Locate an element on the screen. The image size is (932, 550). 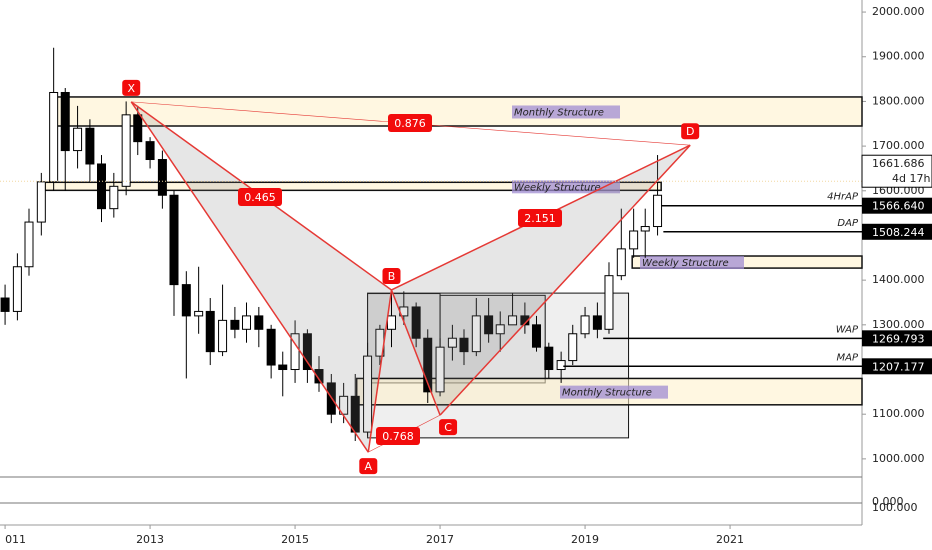
pattern-point-label: X is located at coordinates (131, 88).